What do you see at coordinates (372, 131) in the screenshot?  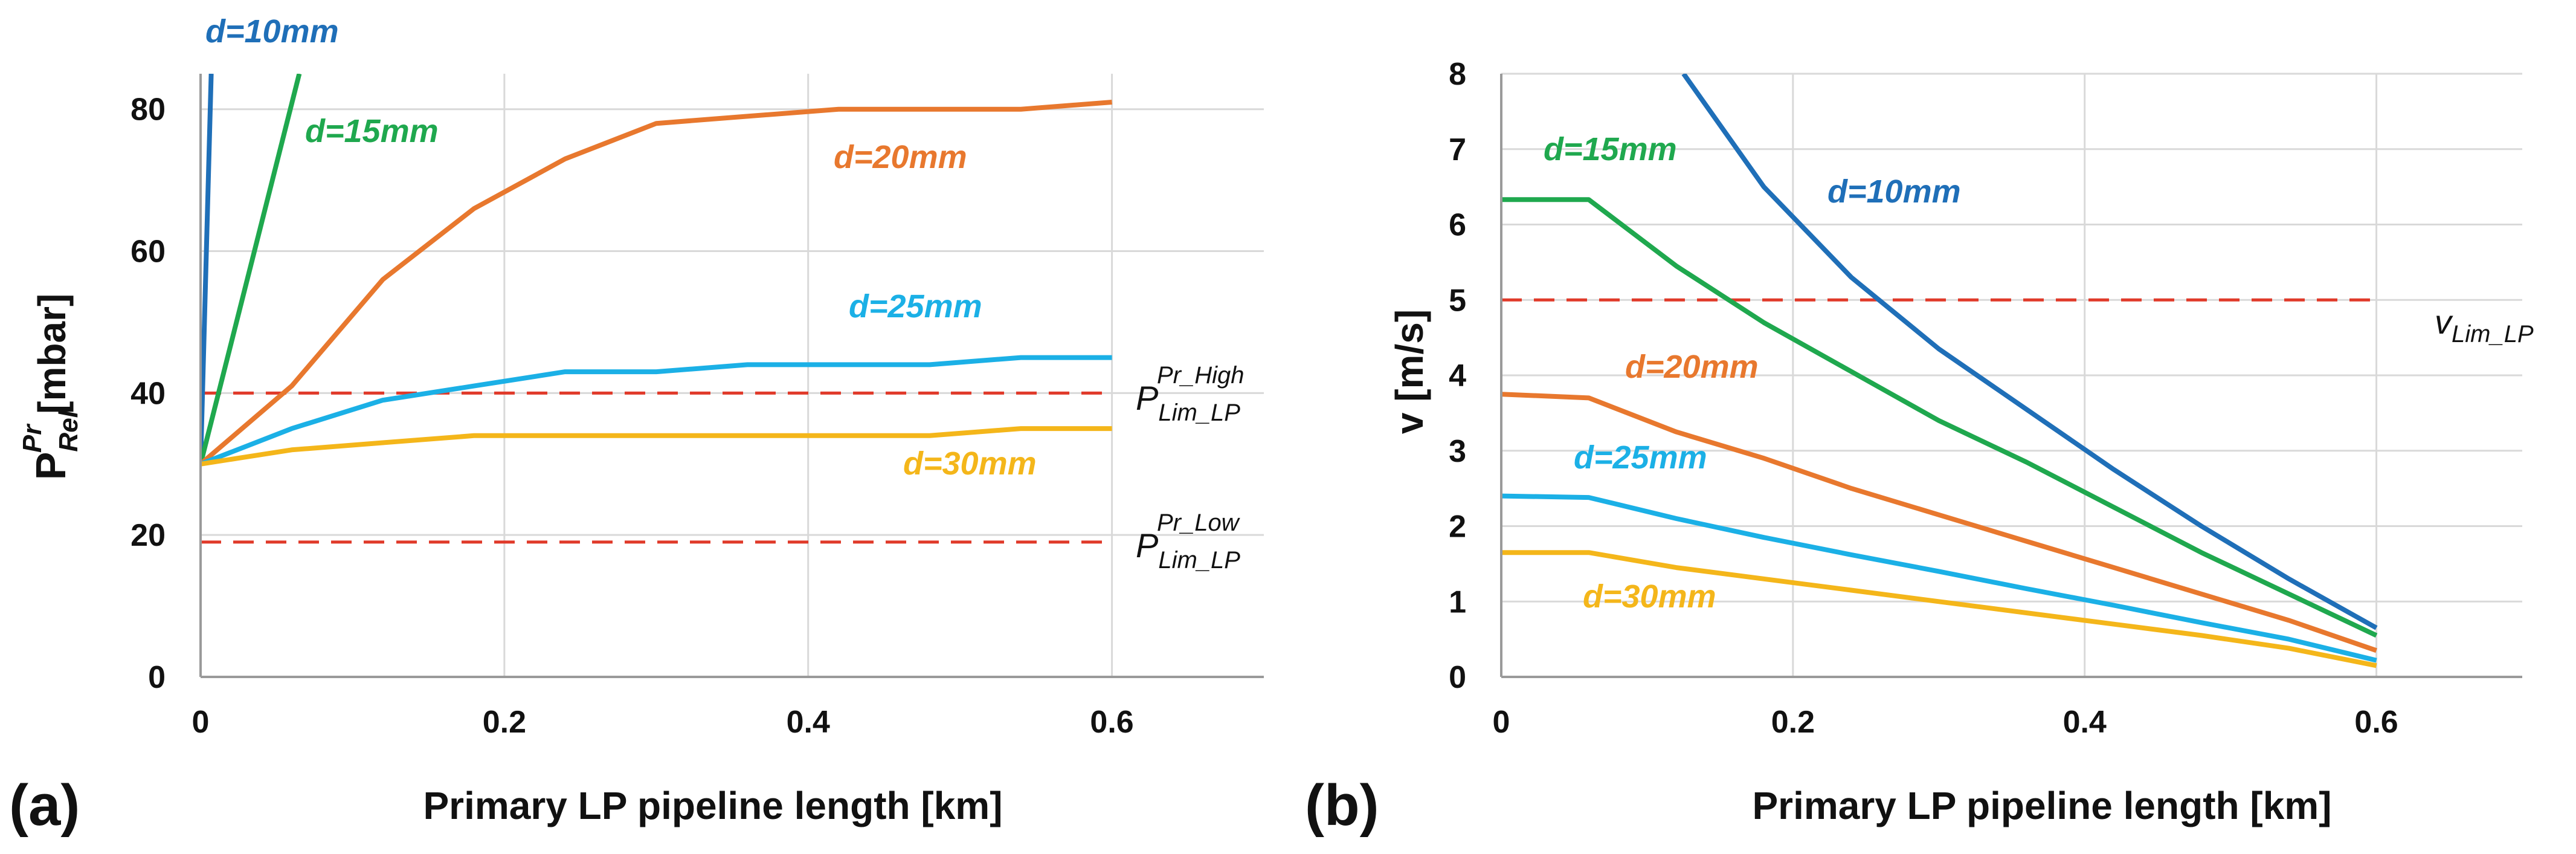 I see `series-label-a-d15: d=15mm` at bounding box center [372, 131].